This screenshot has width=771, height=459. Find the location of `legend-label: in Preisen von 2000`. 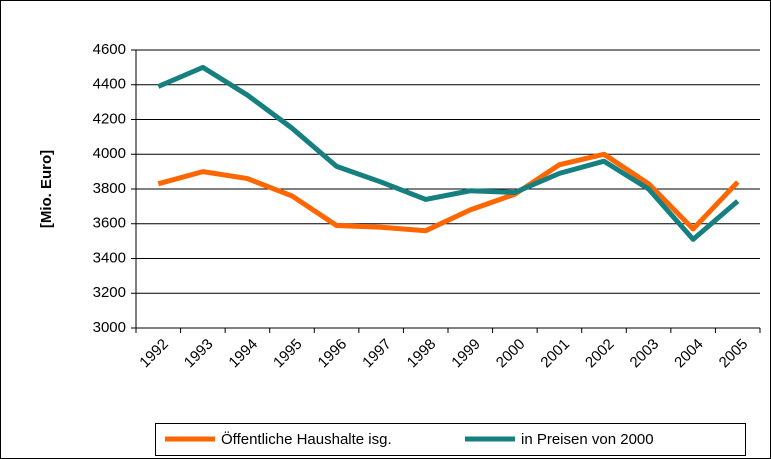

legend-label: in Preisen von 2000 is located at coordinates (587, 439).